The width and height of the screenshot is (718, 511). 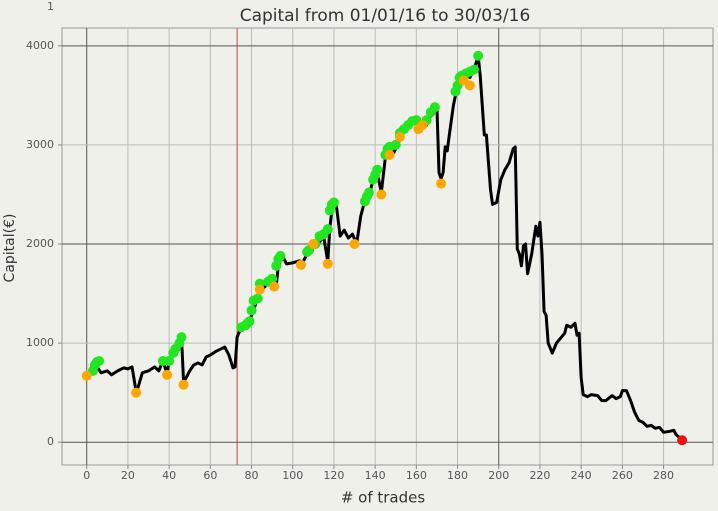 I want to click on x-tick-label: 0, so click(x=86, y=475).